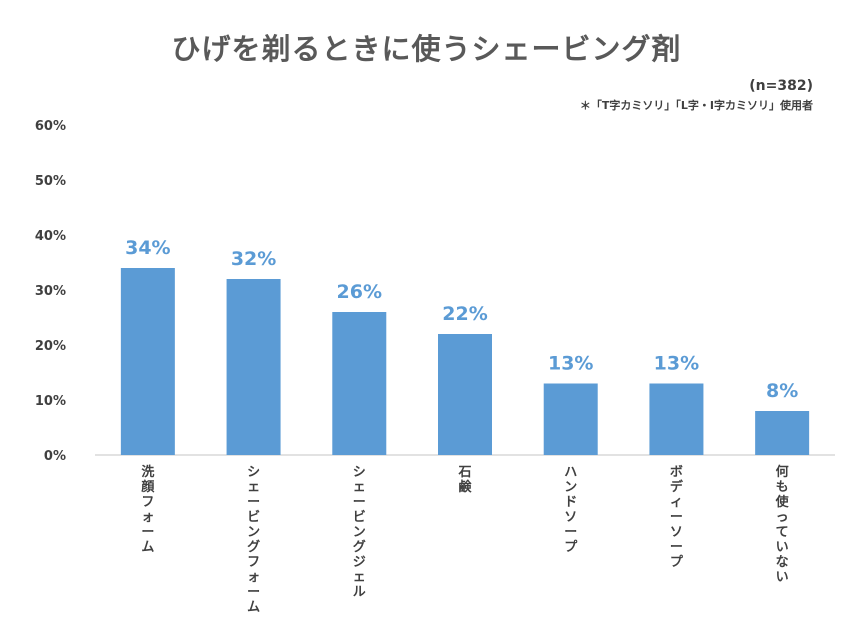 The width and height of the screenshot is (853, 640). What do you see at coordinates (696, 105) in the screenshot?
I see `chart-note: ＊「T字カミソリ」「L字・I字カミソリ」使用者` at bounding box center [696, 105].